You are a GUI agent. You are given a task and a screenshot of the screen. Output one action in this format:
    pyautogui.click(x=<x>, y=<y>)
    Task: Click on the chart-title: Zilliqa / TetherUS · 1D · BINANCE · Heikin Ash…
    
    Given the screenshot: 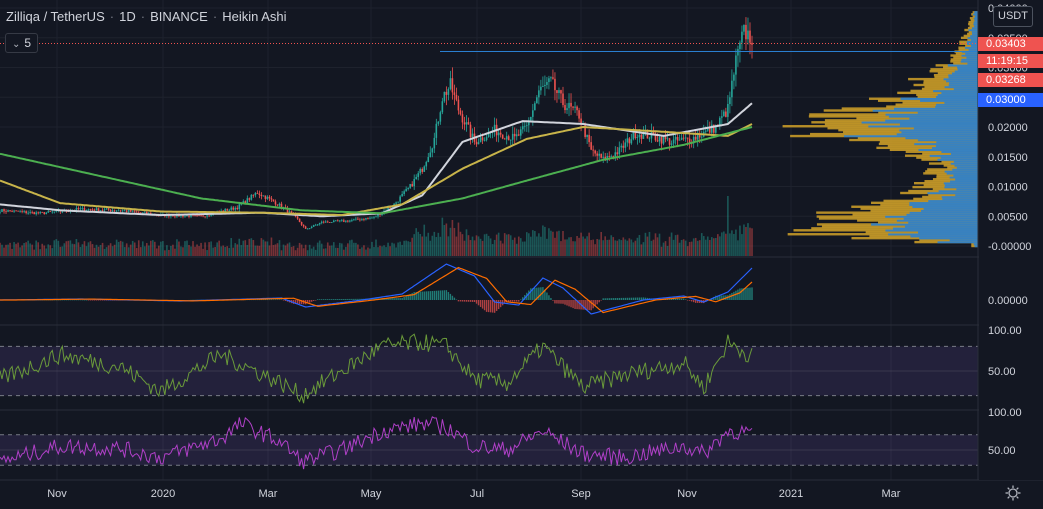 What is the action you would take?
    pyautogui.click(x=146, y=16)
    